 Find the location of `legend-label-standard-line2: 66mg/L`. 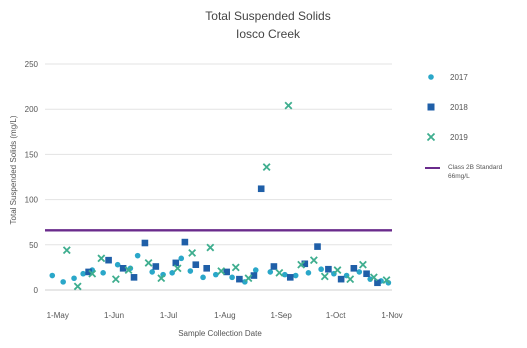

legend-label-standard-line2: 66mg/L is located at coordinates (459, 176).